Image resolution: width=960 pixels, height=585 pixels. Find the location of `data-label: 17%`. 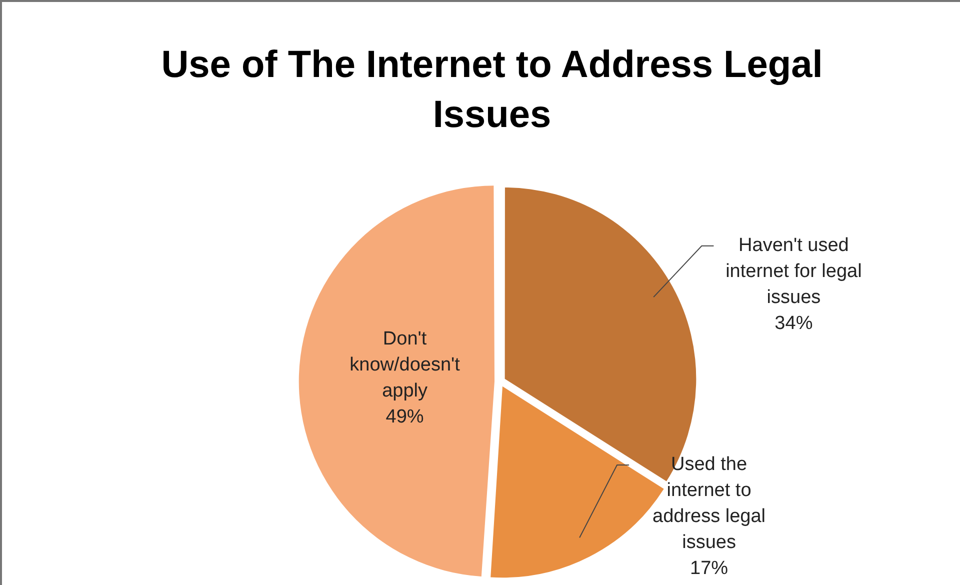

data-label: 17% is located at coordinates (709, 569).